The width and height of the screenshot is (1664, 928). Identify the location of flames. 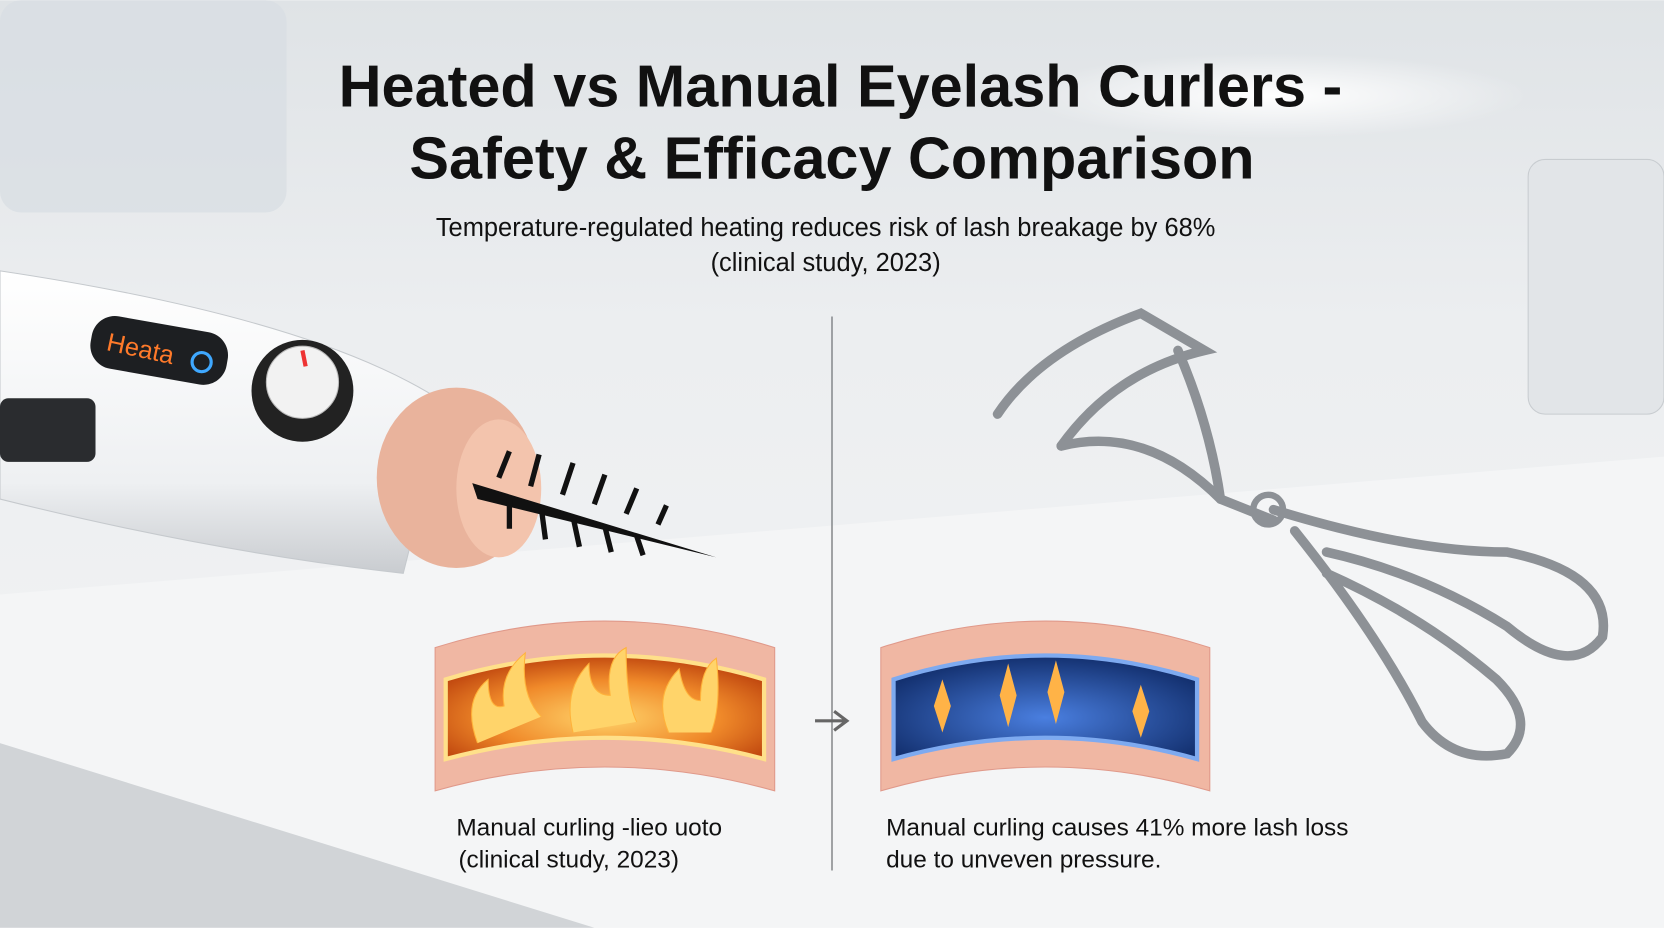
(595, 695).